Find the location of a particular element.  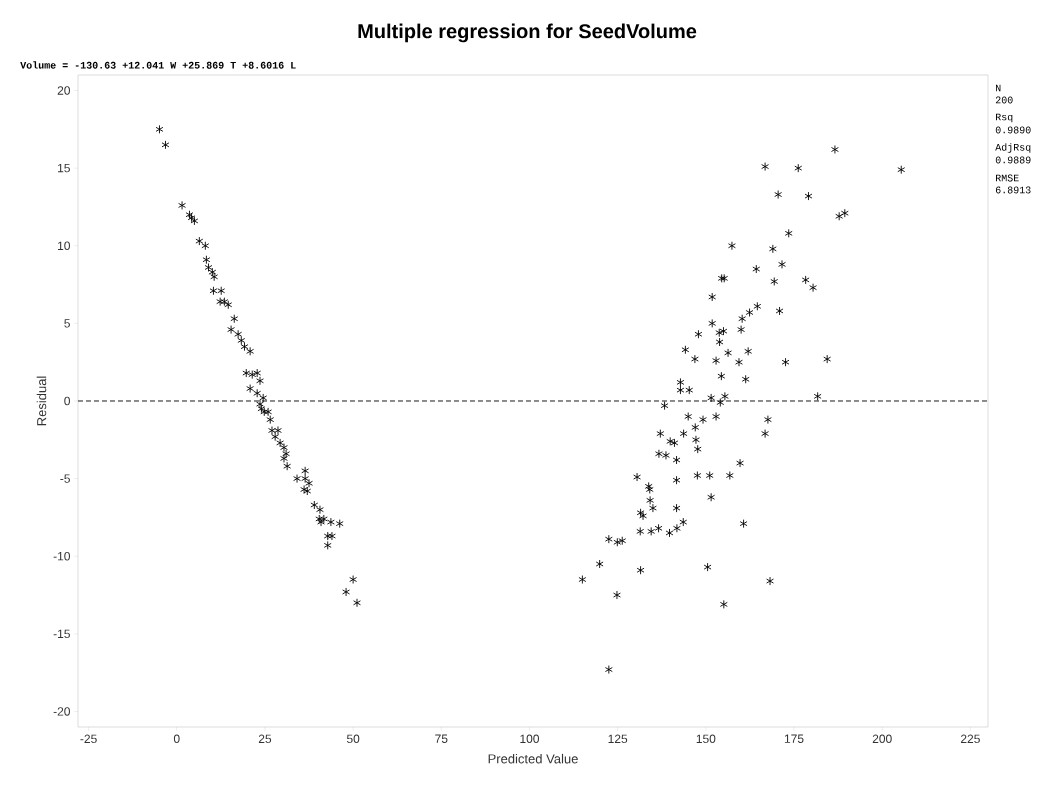

y-tick-label: -10 is located at coordinates (61, 556).